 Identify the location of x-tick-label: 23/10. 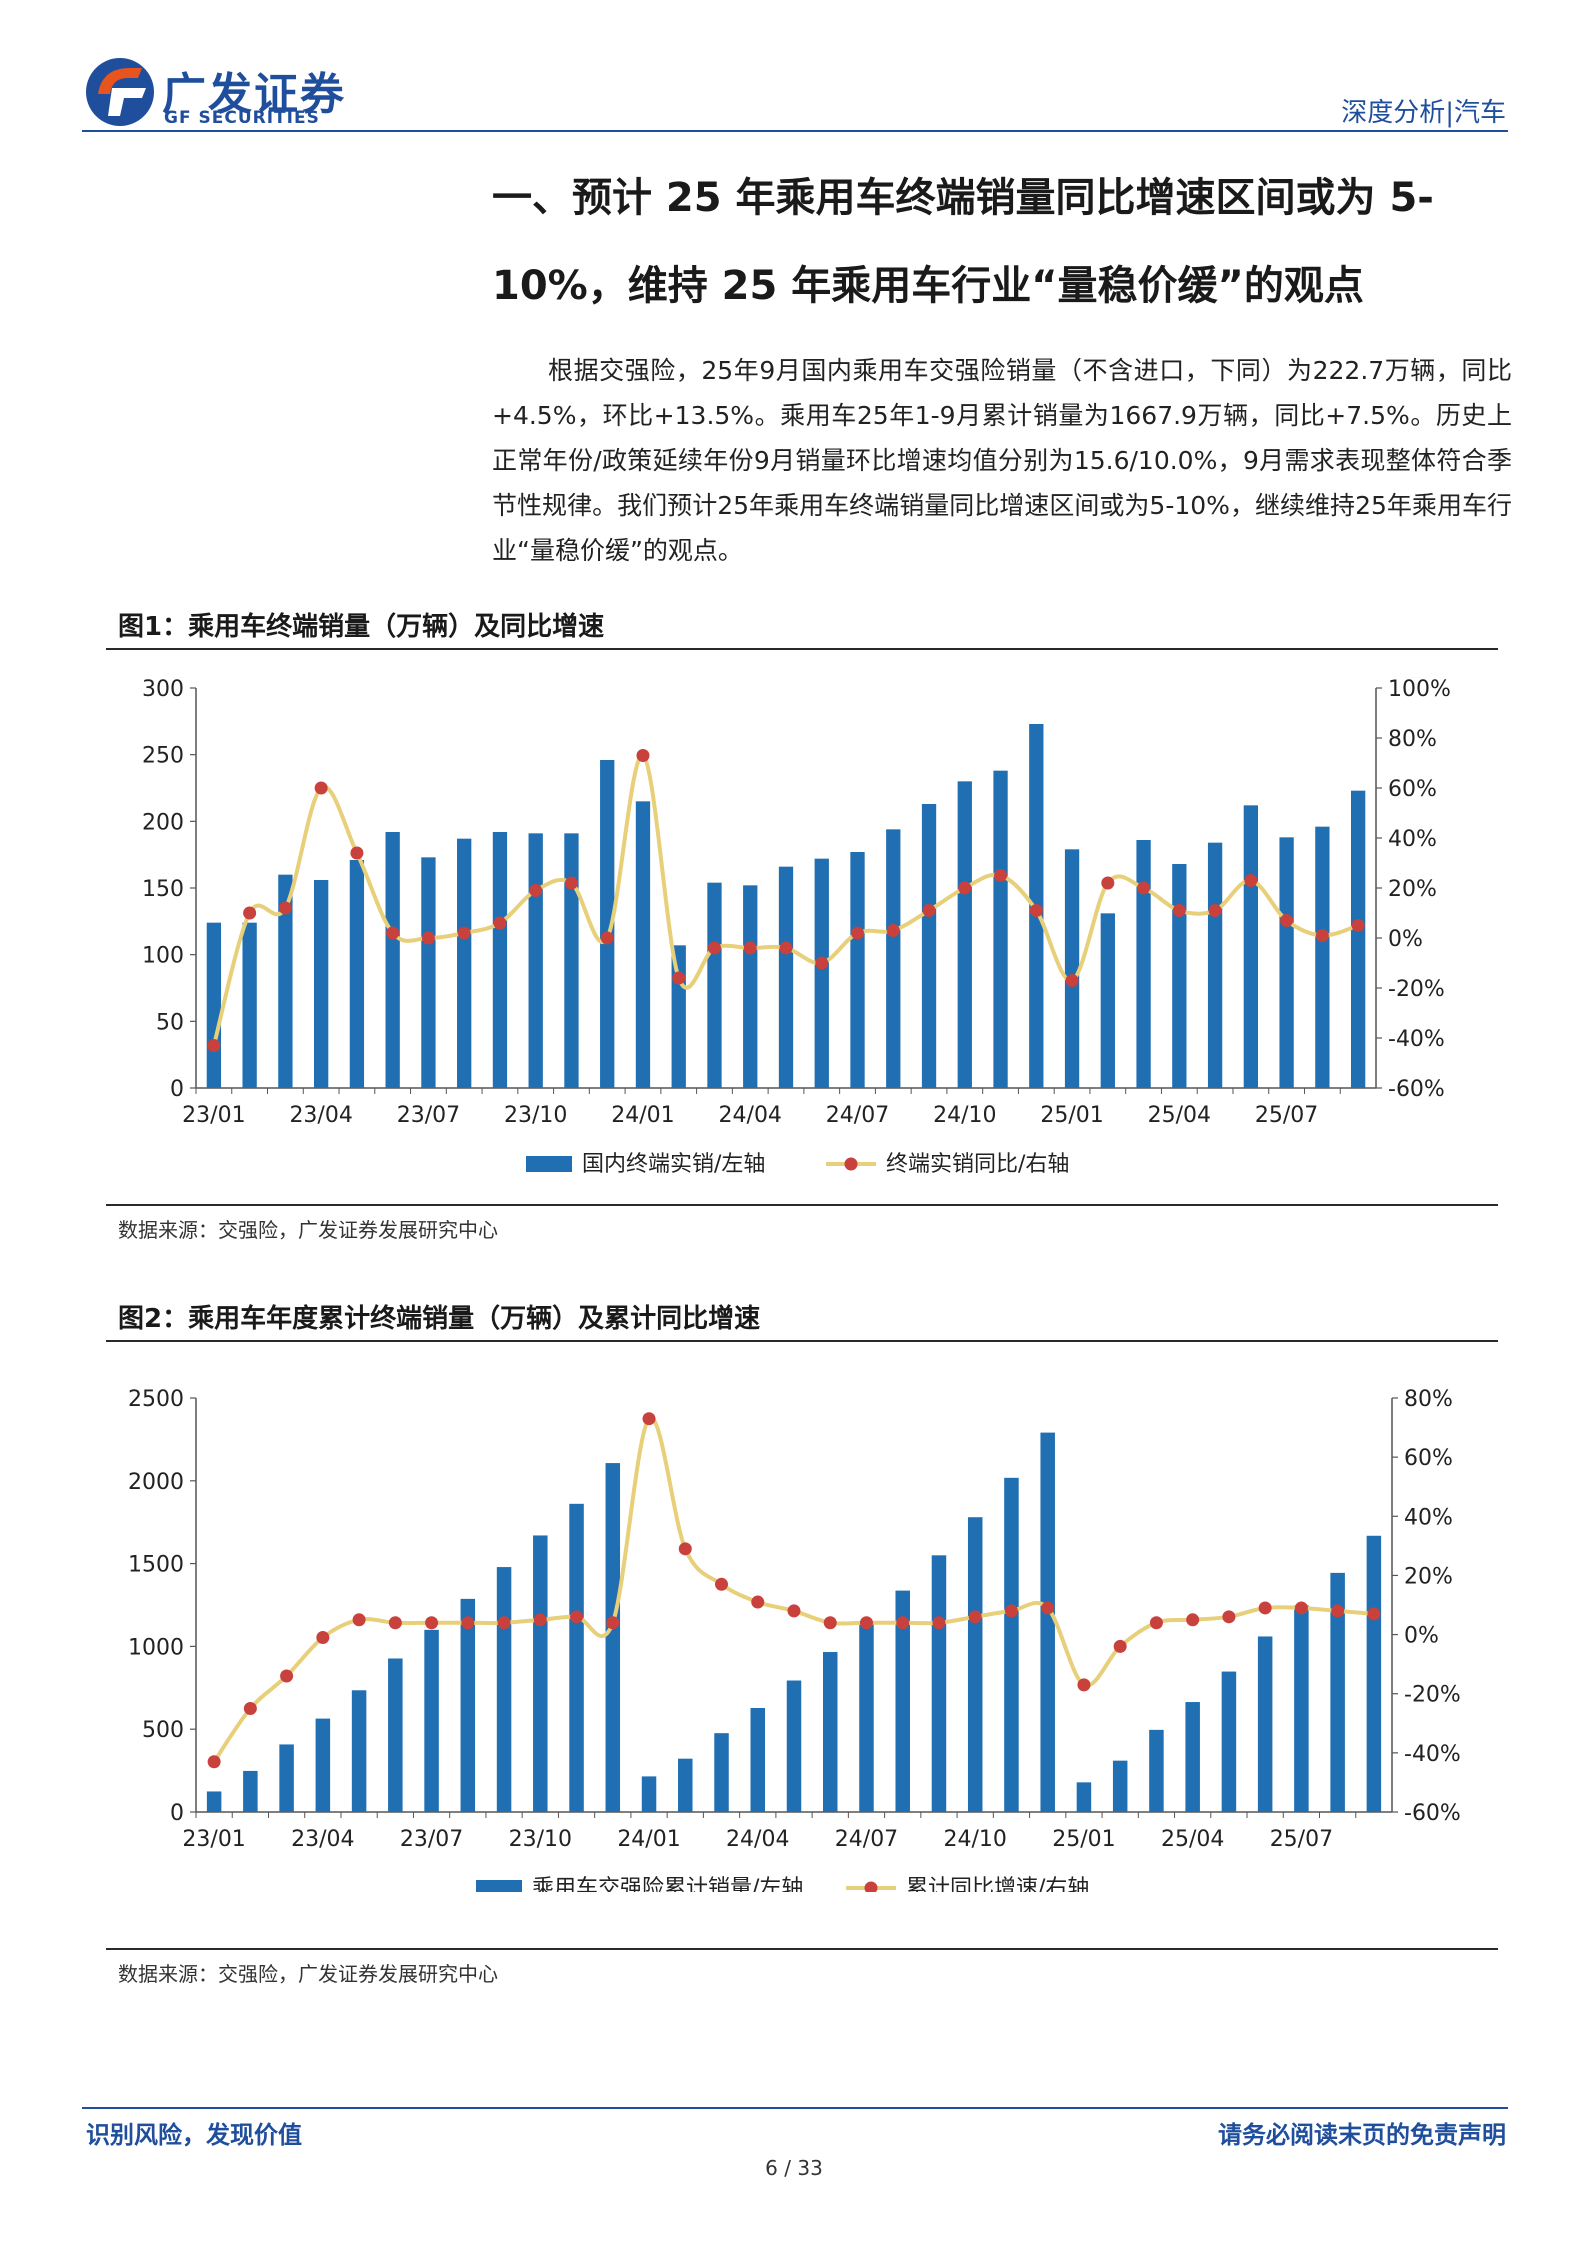
(540, 1839).